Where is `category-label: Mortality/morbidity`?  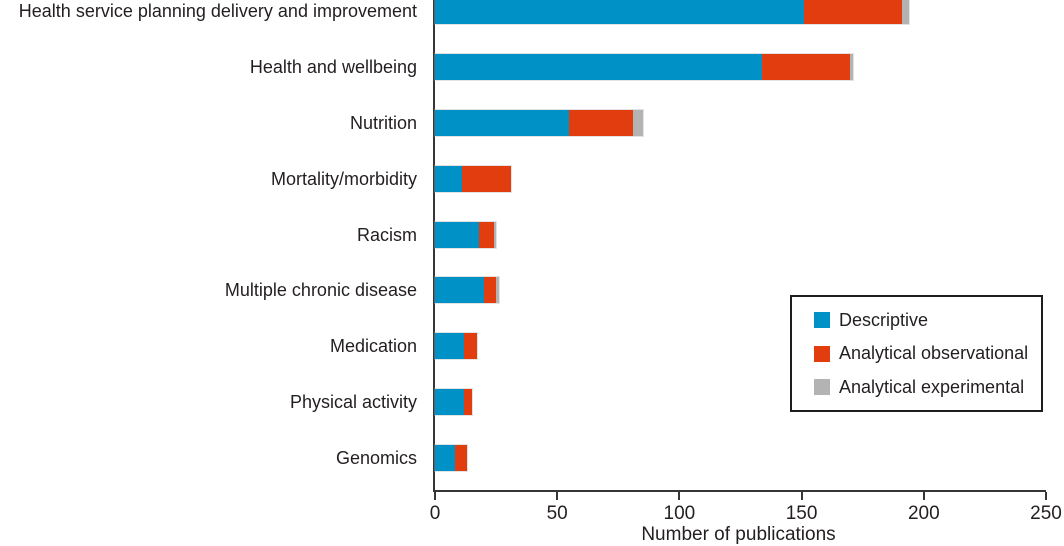
category-label: Mortality/morbidity is located at coordinates (343, 179).